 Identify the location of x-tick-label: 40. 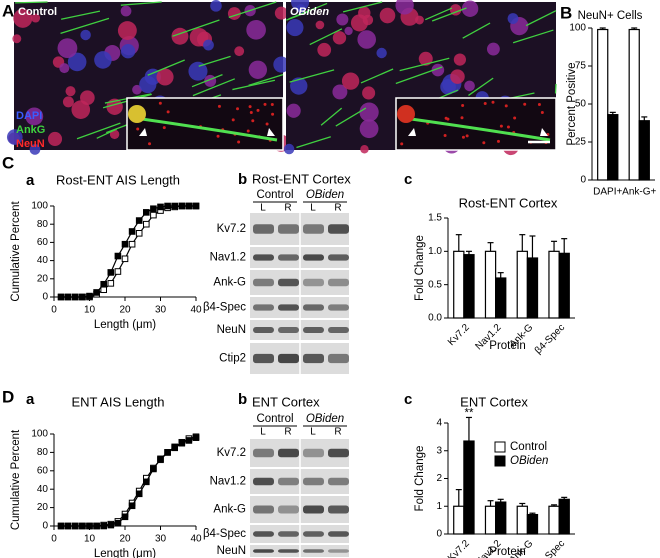
(196, 310).